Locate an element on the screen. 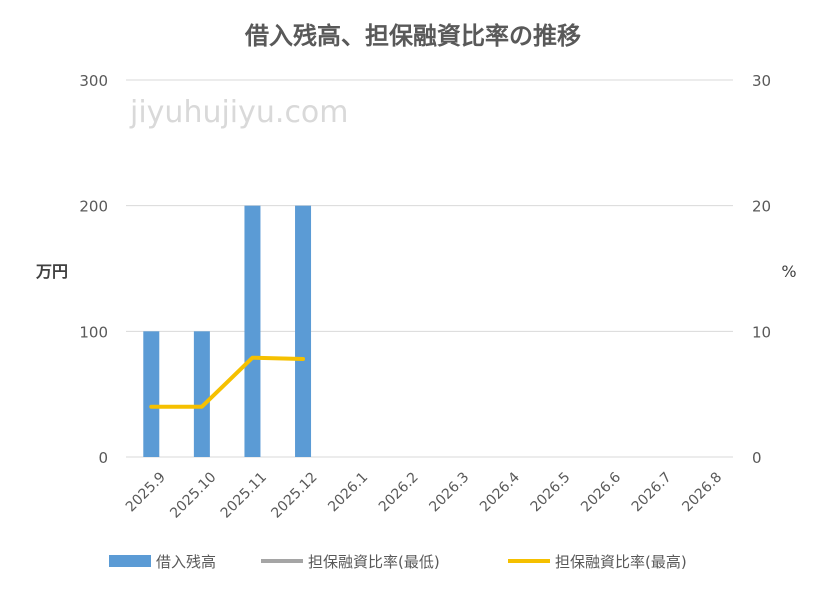 This screenshot has height=595, width=826. line-series is located at coordinates (227, 382).